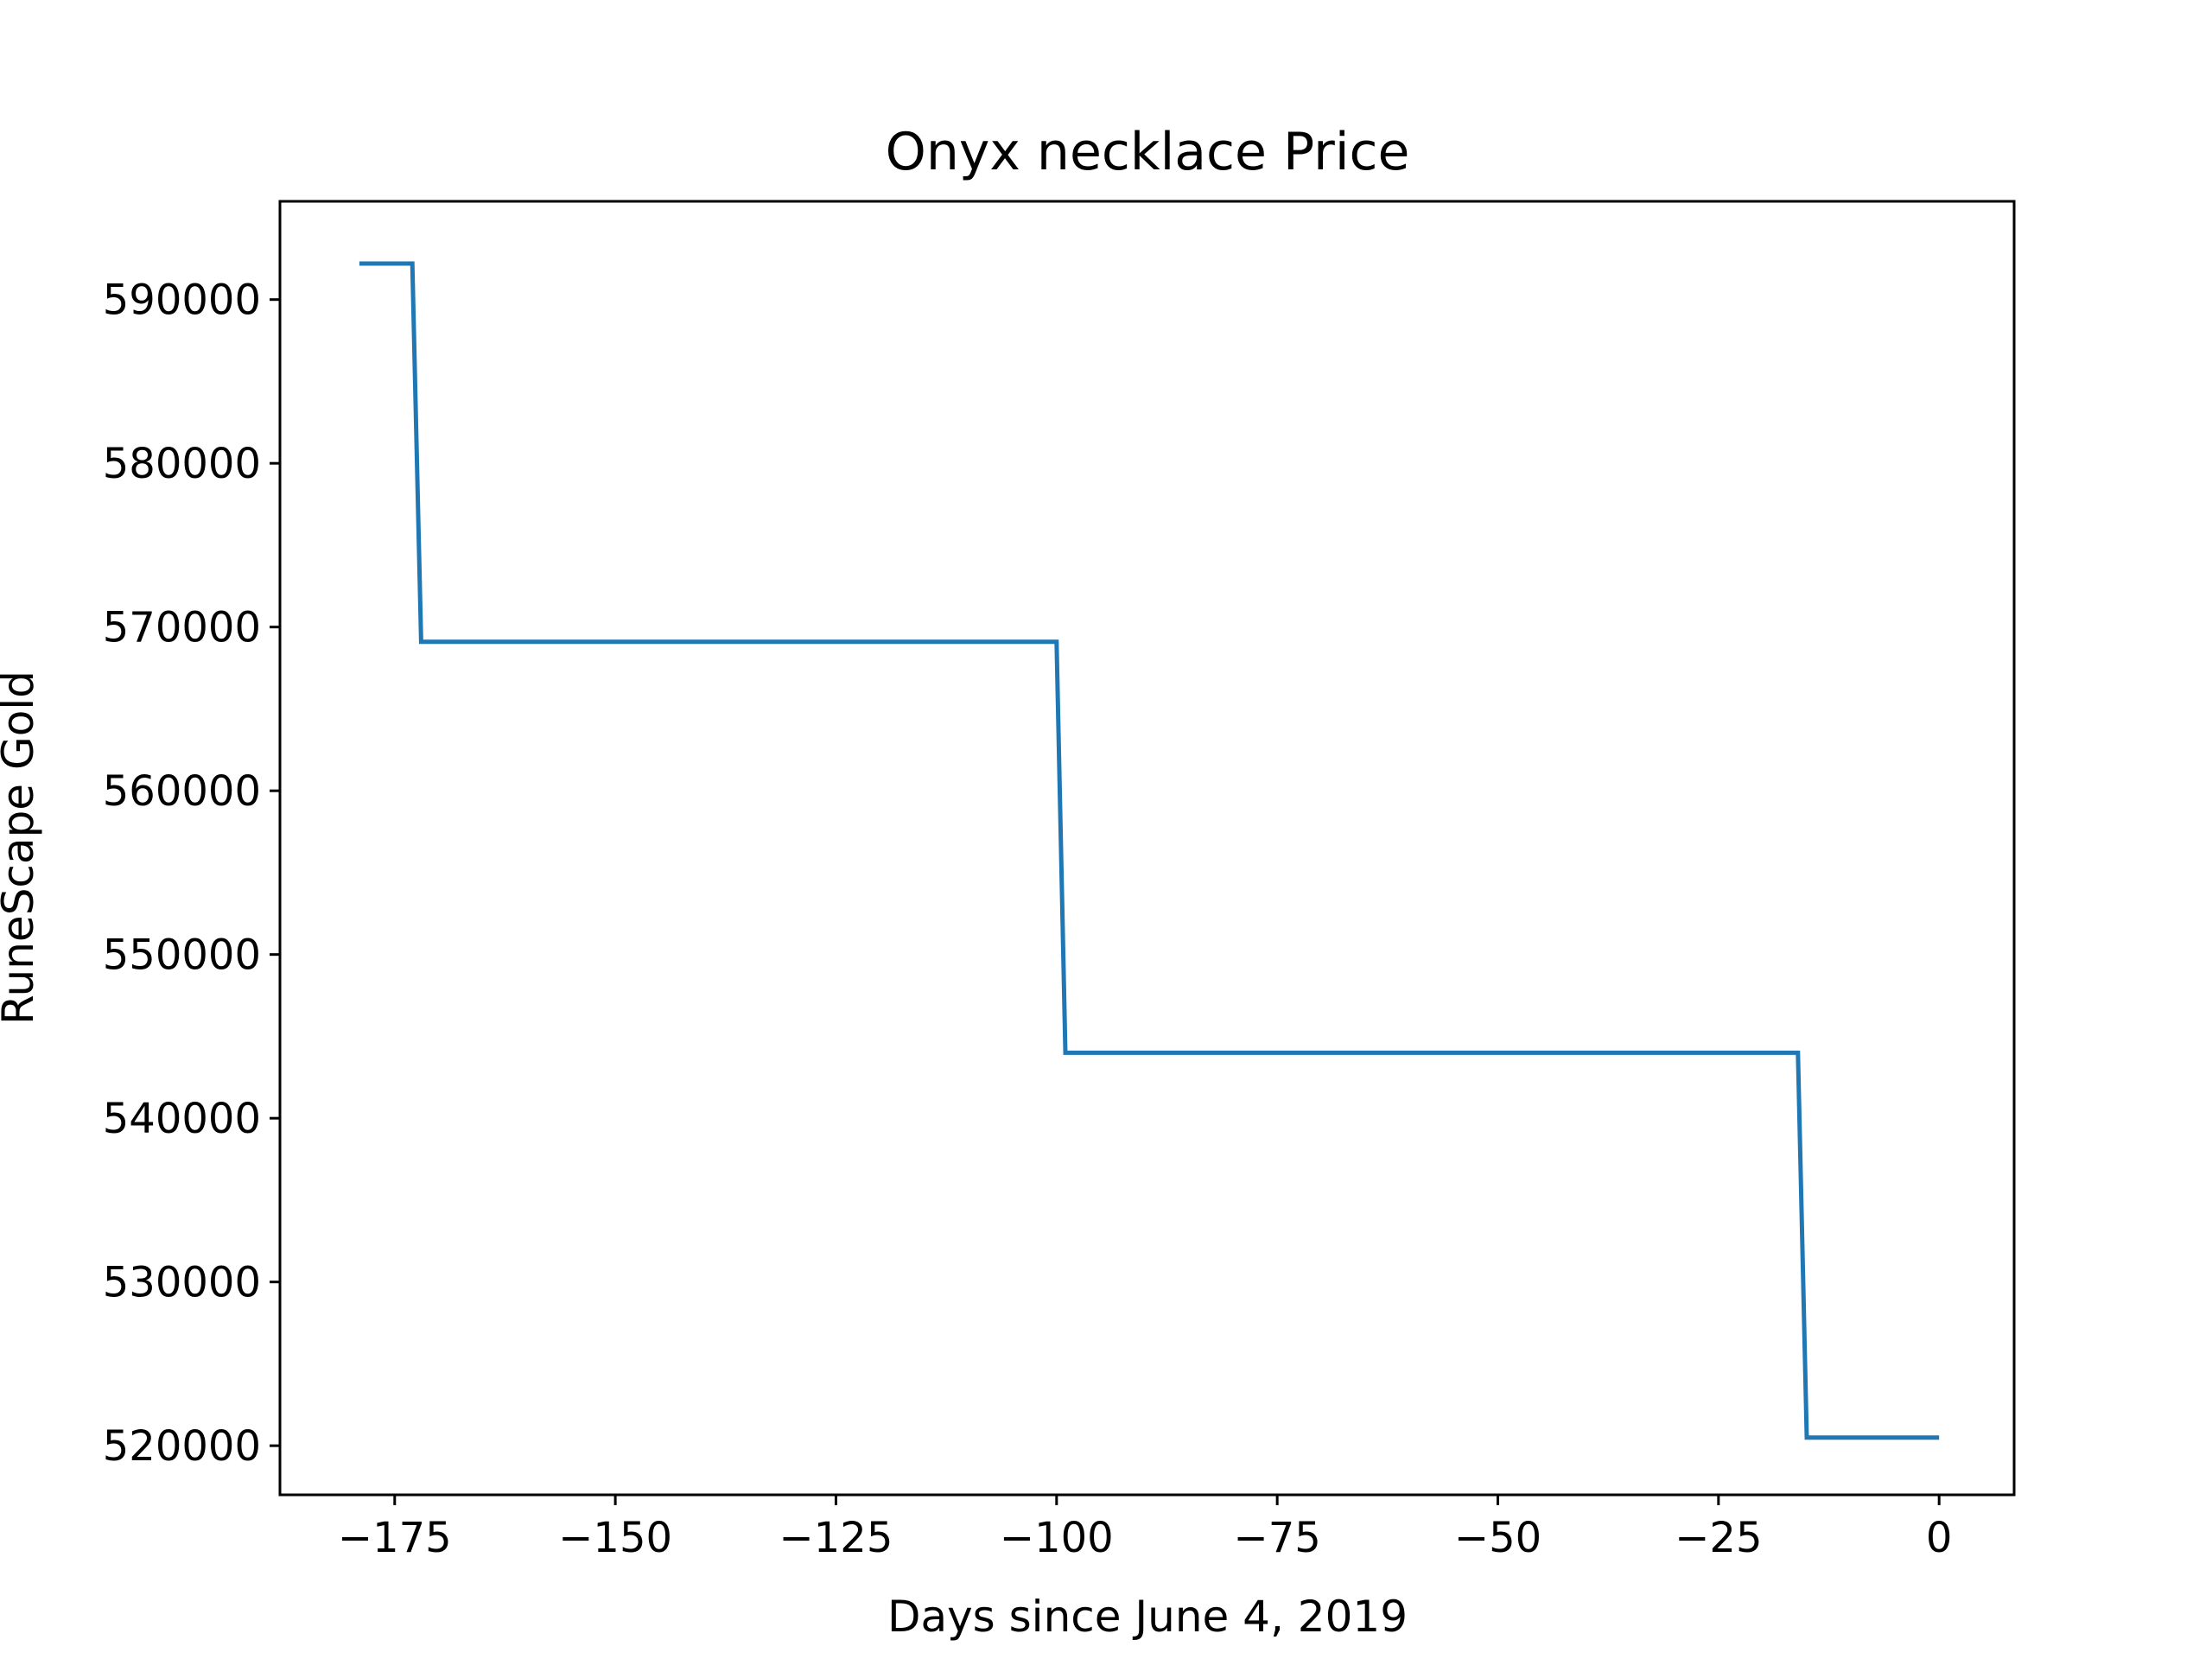 The image size is (2212, 1659). Describe the element at coordinates (1277, 1538) in the screenshot. I see `x-tick-label: −75` at that location.